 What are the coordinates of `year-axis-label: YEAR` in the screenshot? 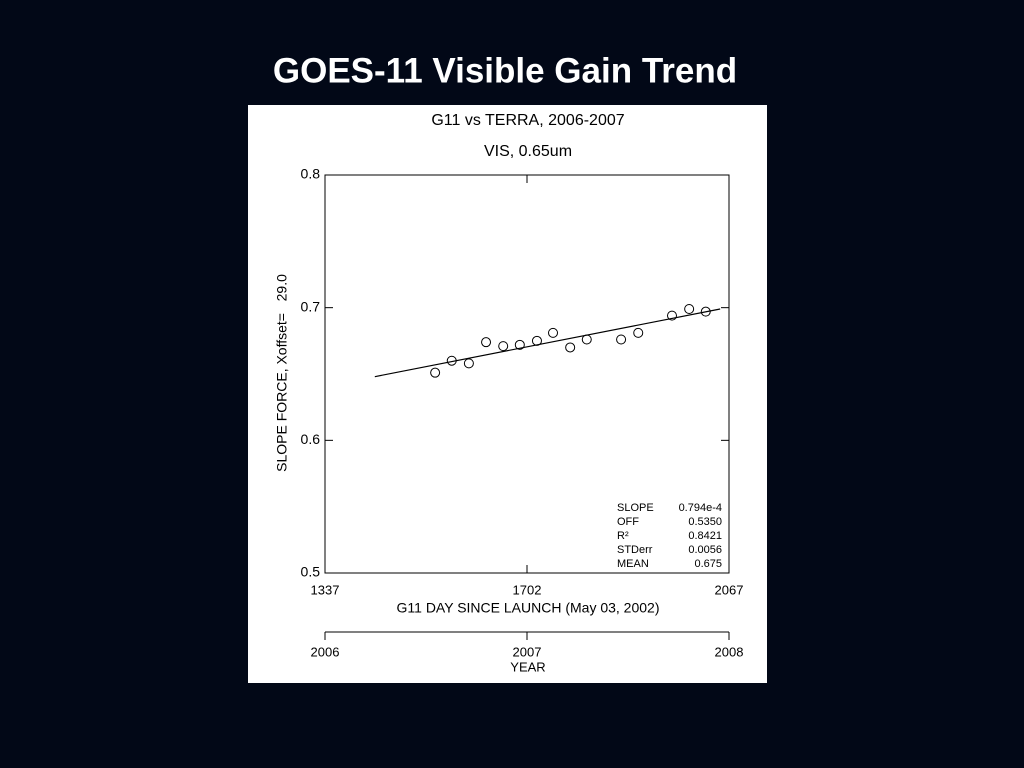 It's located at (527, 666).